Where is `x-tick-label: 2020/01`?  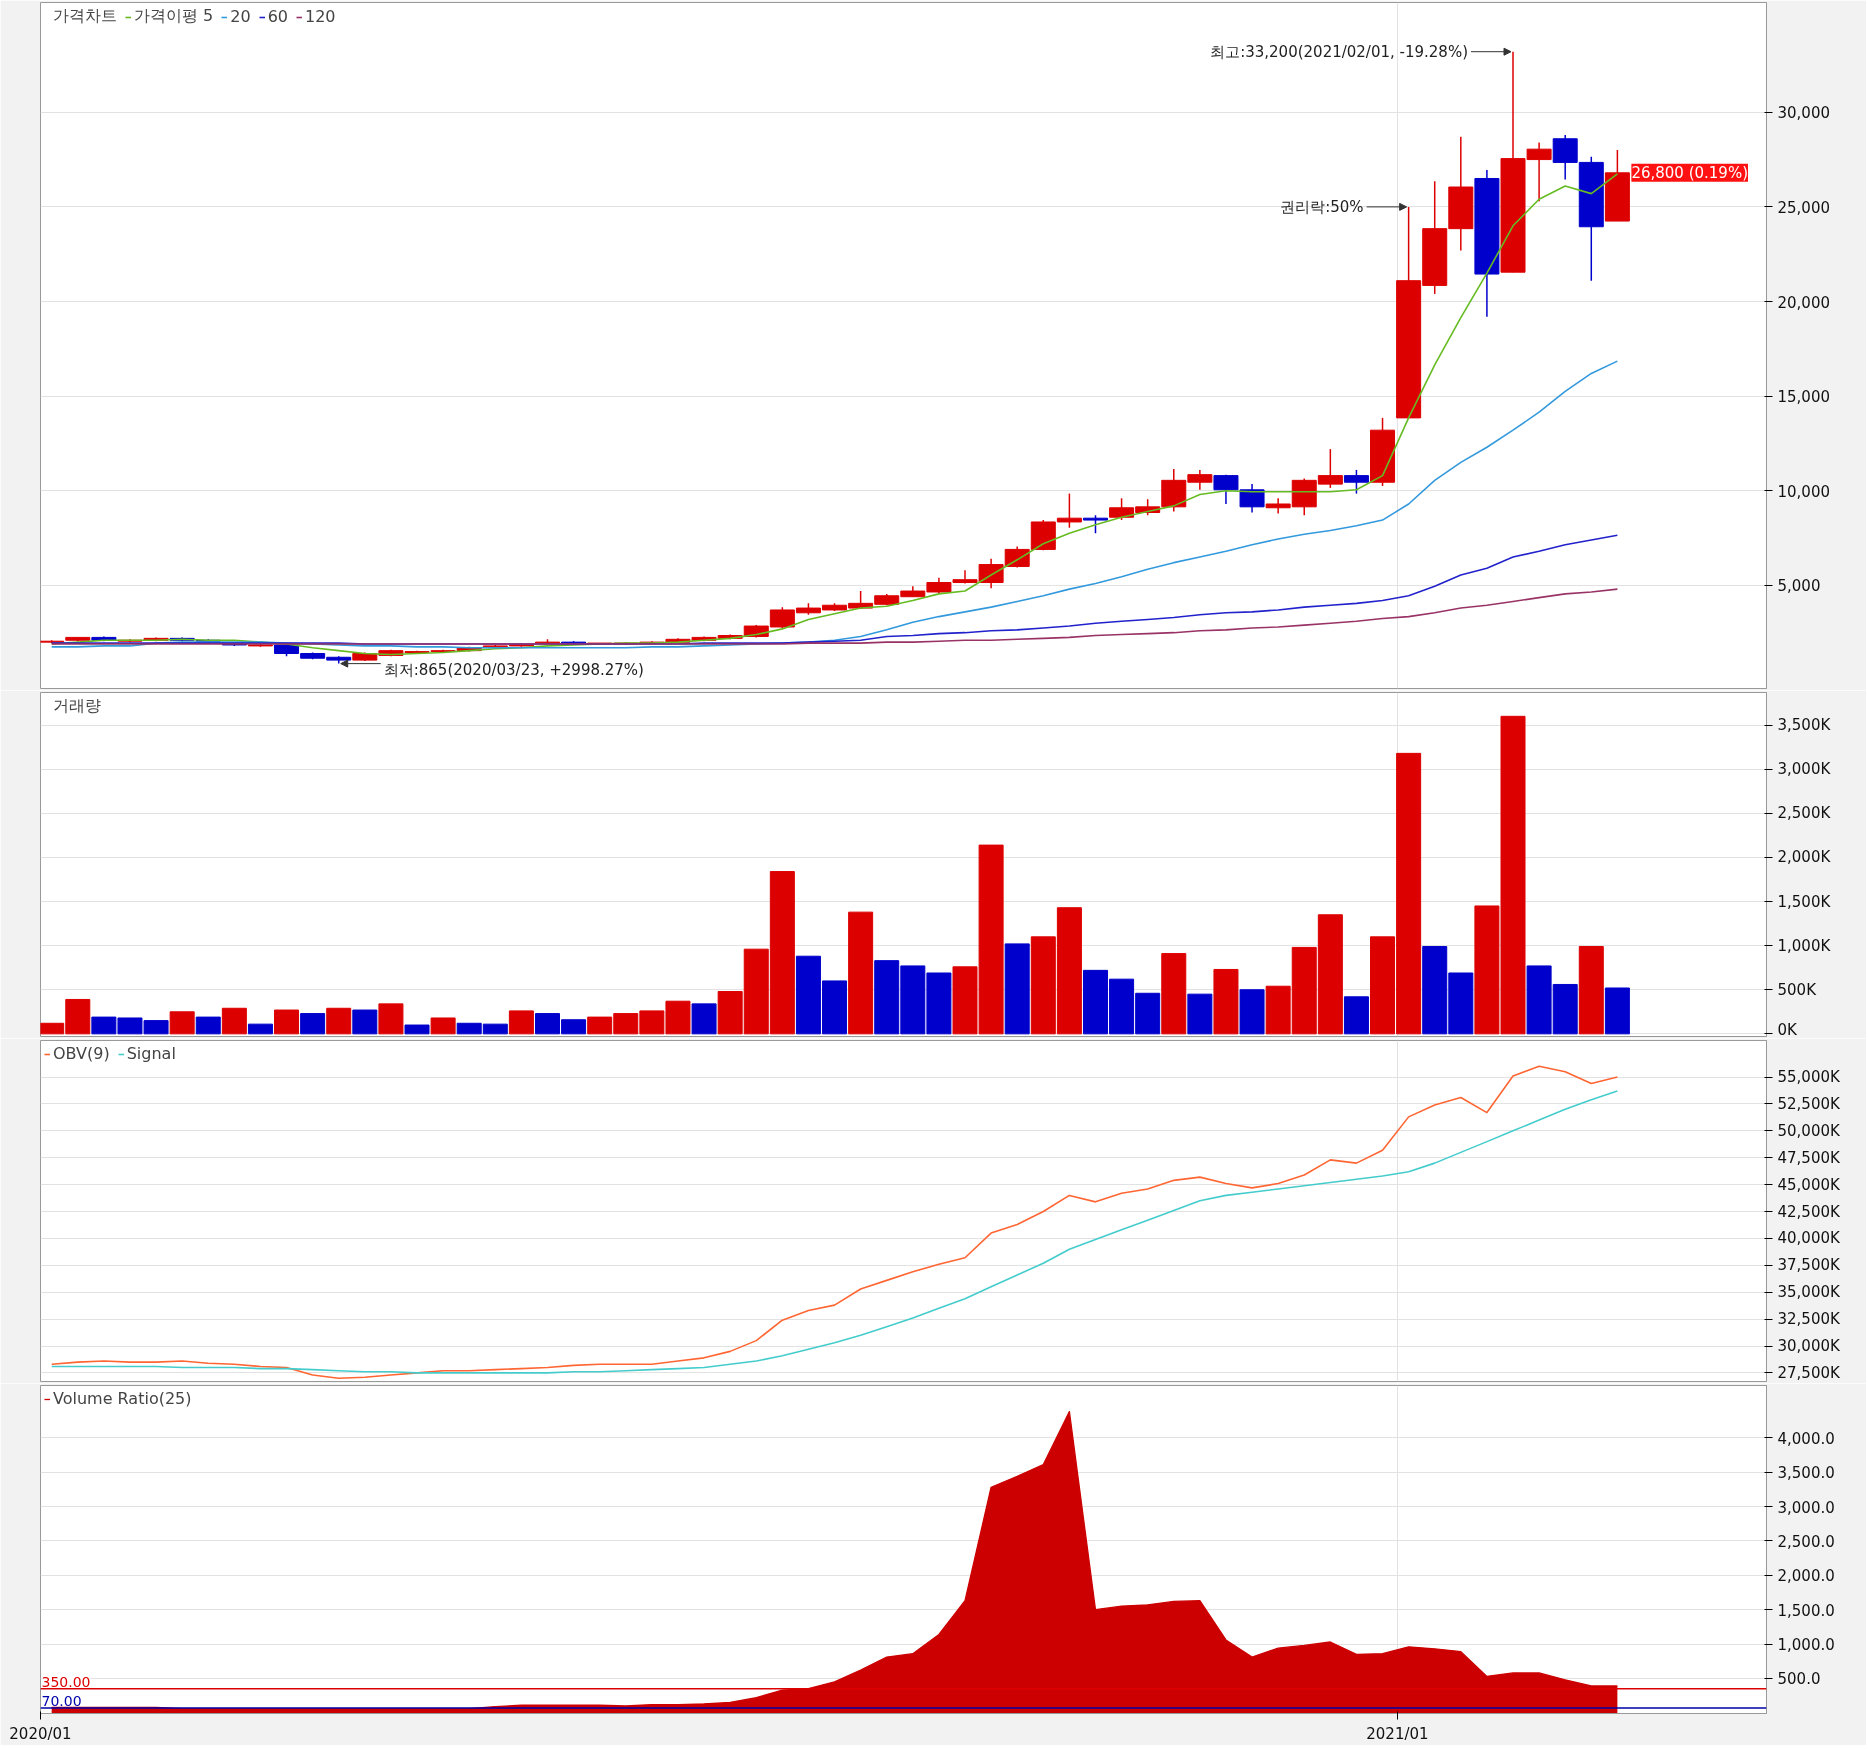
x-tick-label: 2020/01 is located at coordinates (40, 1733).